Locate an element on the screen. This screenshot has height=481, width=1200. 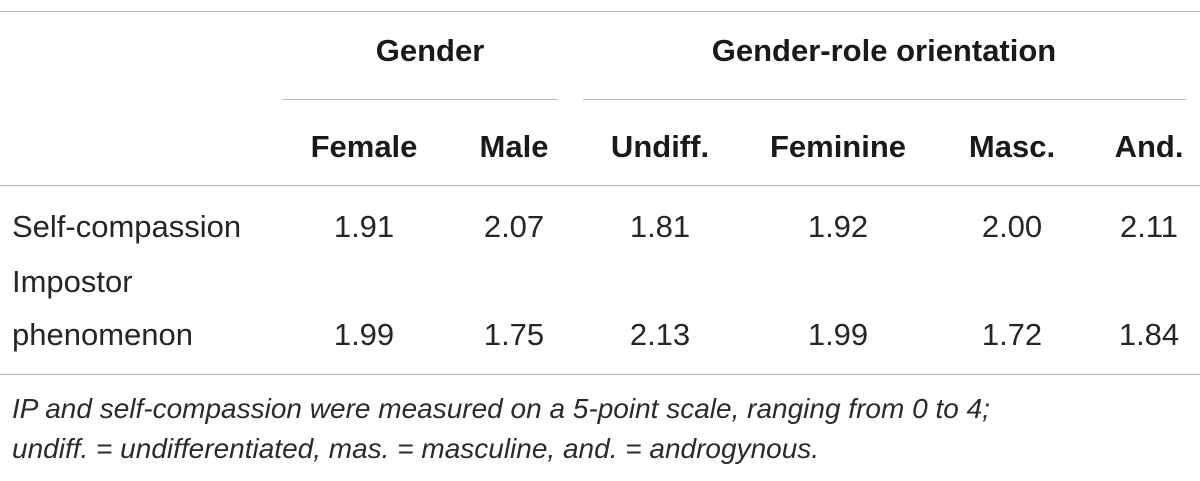
column-header-male: Male is located at coordinates (514, 146).